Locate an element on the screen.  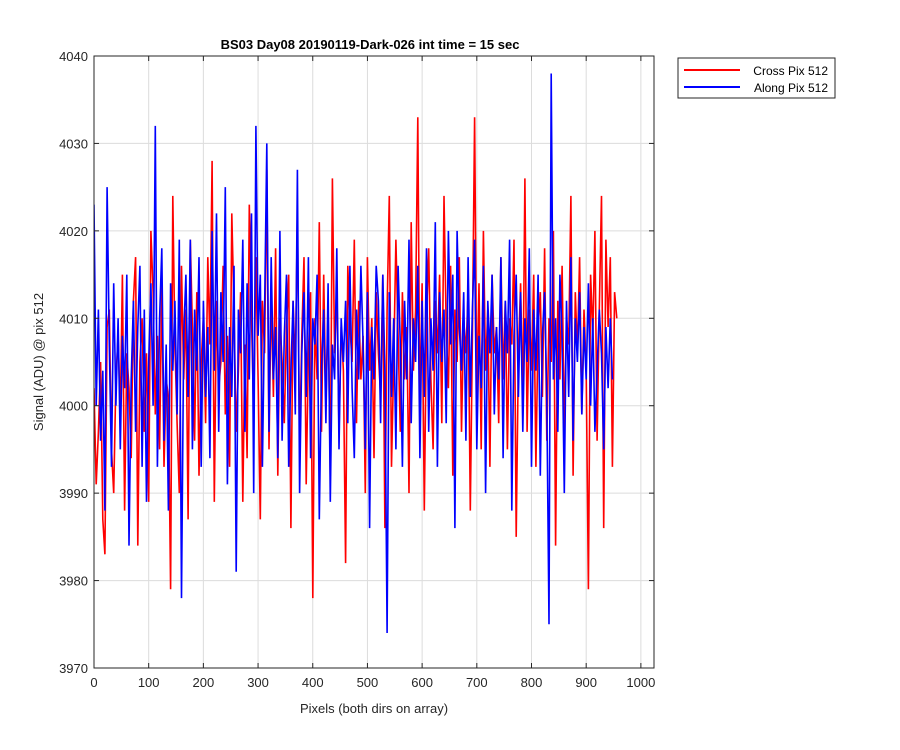
x-tick-label: 600 is located at coordinates (422, 682).